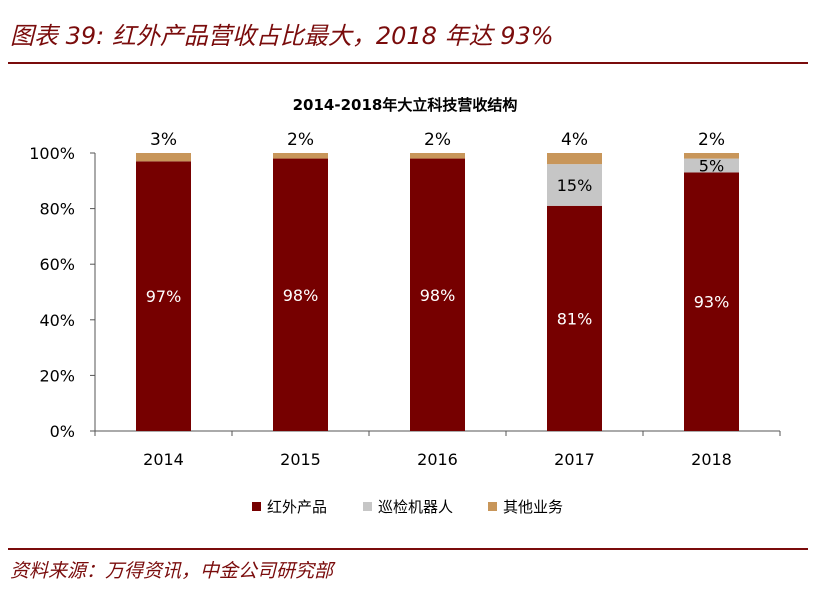 The height and width of the screenshot is (595, 830). What do you see at coordinates (172, 571) in the screenshot?
I see `source-note: 资料来源：万得资讯，中金公司研究部` at bounding box center [172, 571].